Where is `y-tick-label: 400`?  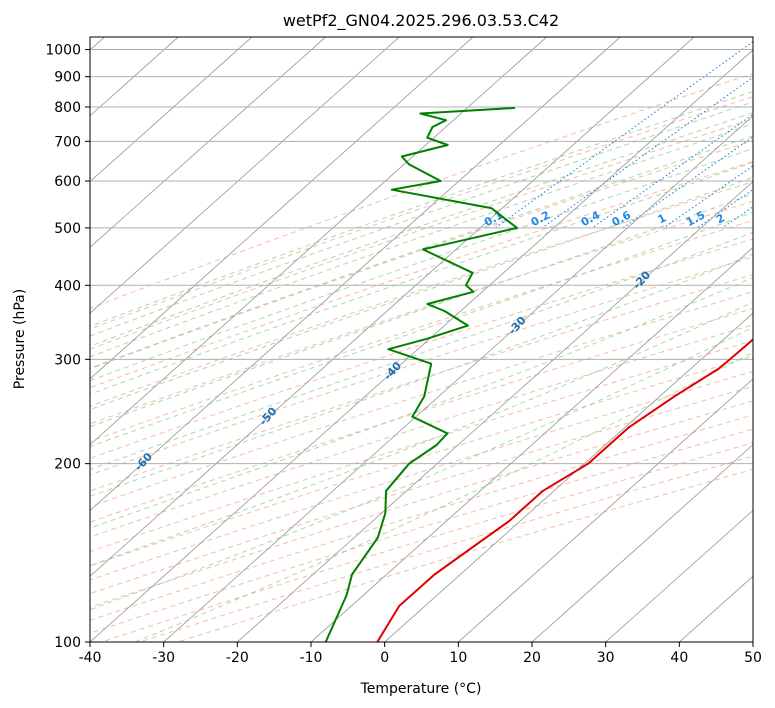 y-tick-label: 400 is located at coordinates (67, 286).